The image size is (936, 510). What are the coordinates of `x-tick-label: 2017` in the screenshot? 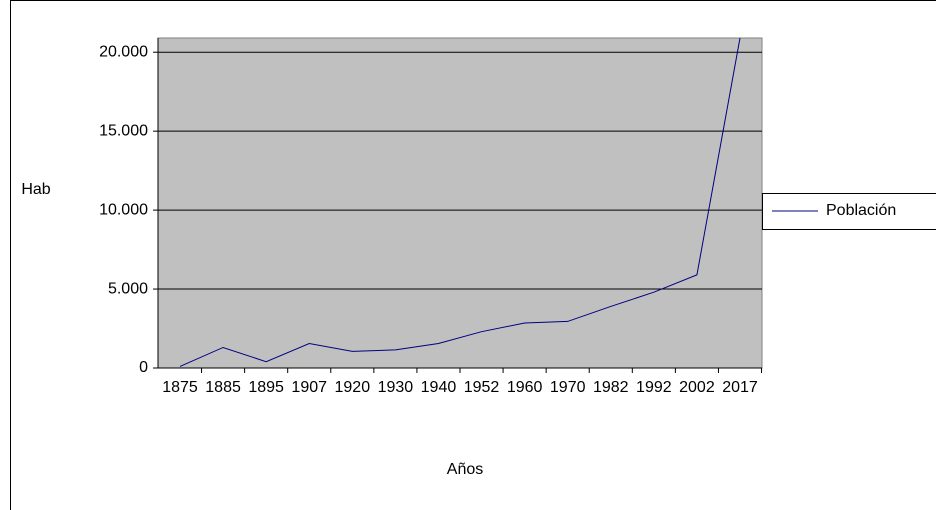 It's located at (740, 387).